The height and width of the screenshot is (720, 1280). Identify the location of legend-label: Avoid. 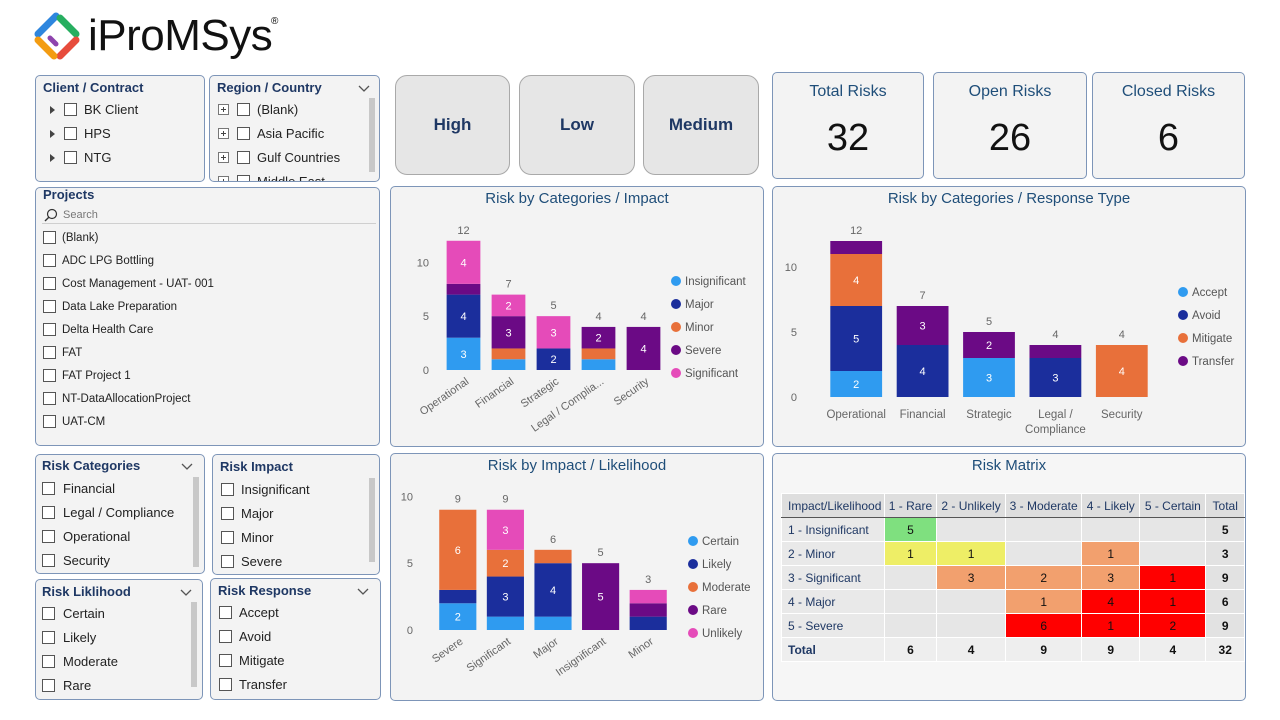
(1206, 316).